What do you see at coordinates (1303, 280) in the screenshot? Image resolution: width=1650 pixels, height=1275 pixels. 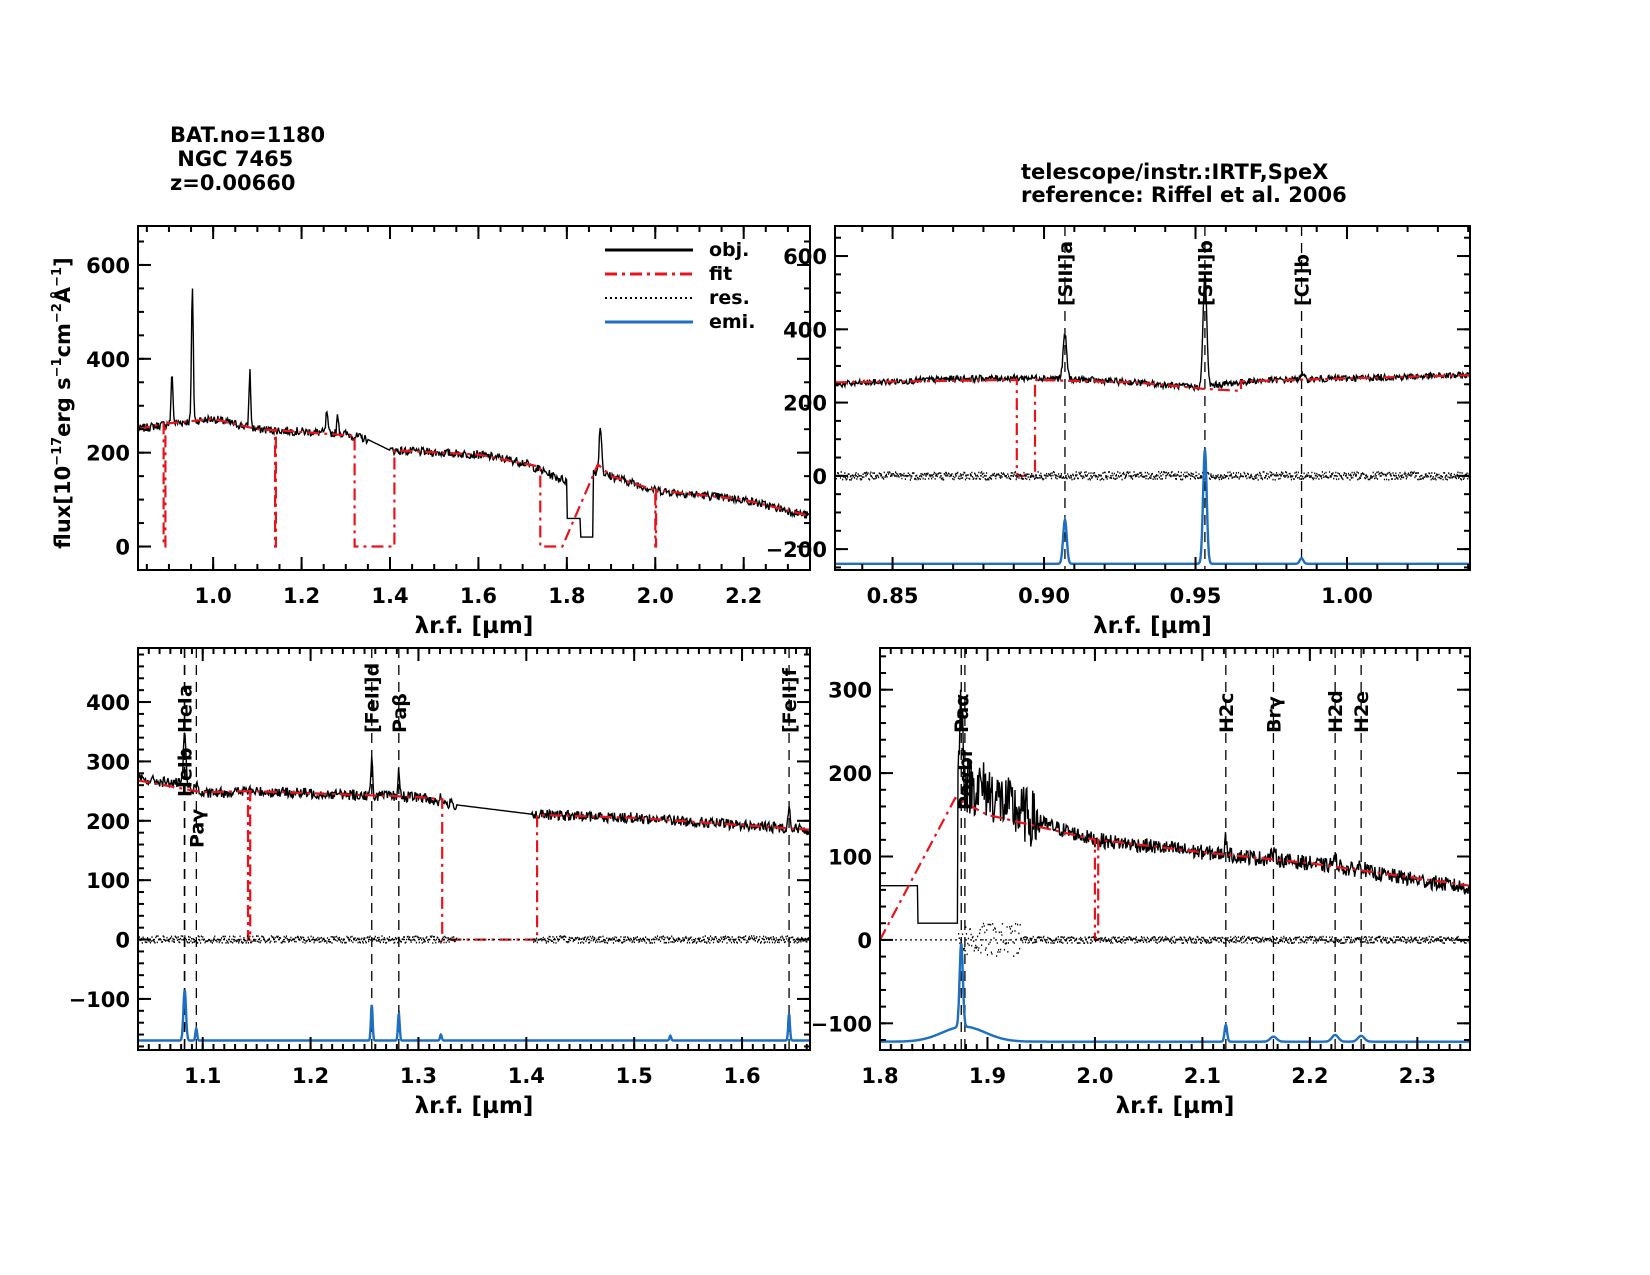 I see `line-marker-label: [CI]b` at bounding box center [1303, 280].